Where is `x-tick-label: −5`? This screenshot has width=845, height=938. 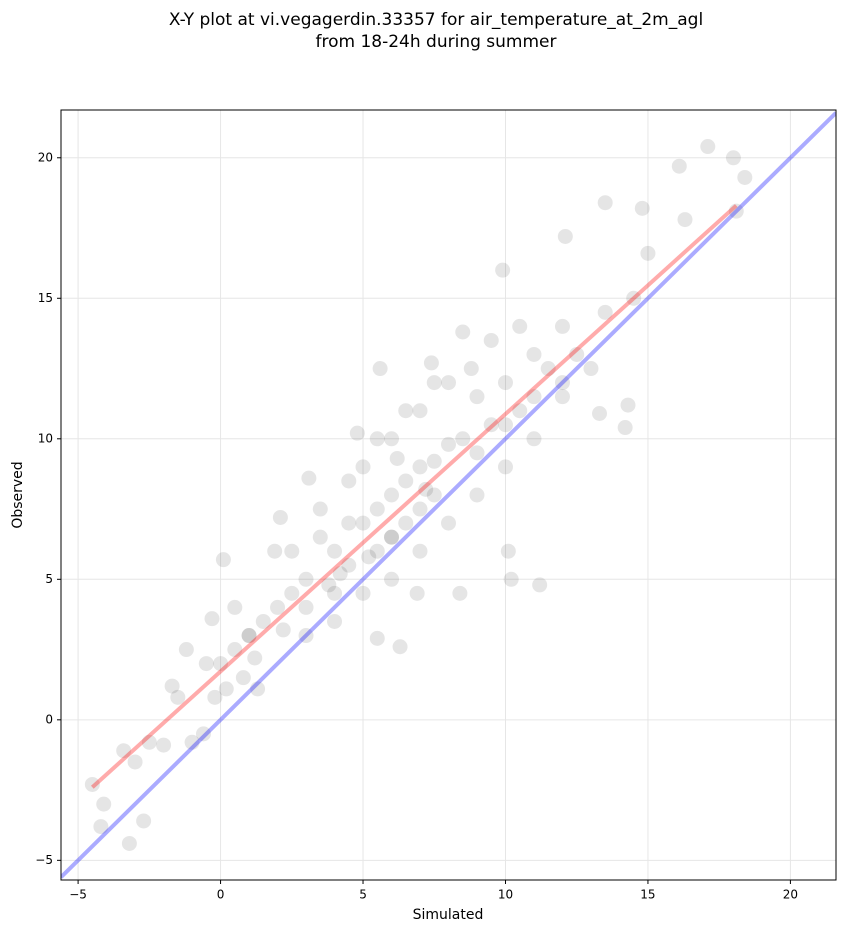 x-tick-label: −5 is located at coordinates (78, 895).